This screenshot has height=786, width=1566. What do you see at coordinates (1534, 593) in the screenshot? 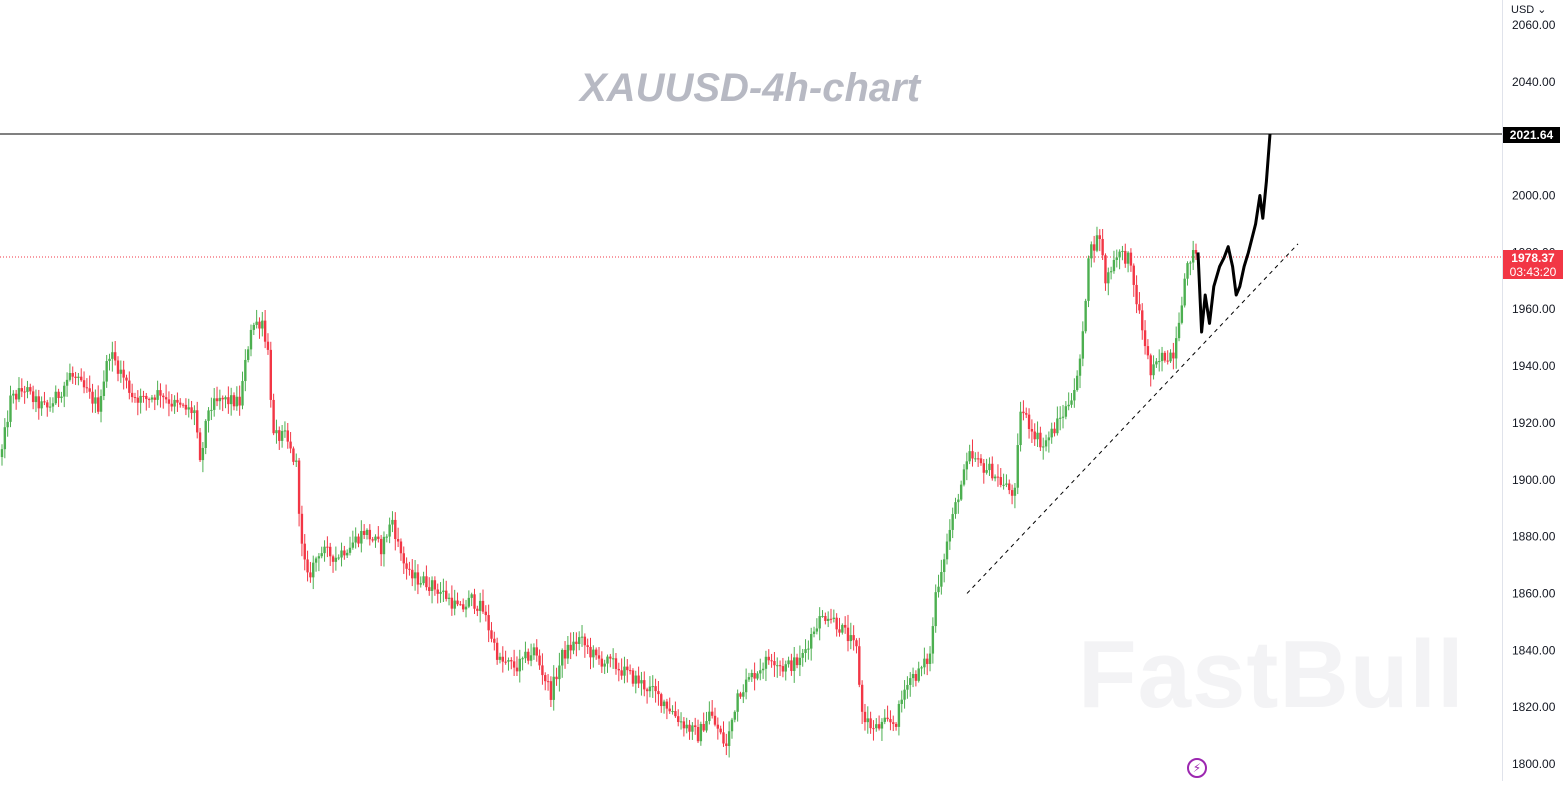
I see `price-tick-label: 1860.00` at bounding box center [1534, 593].